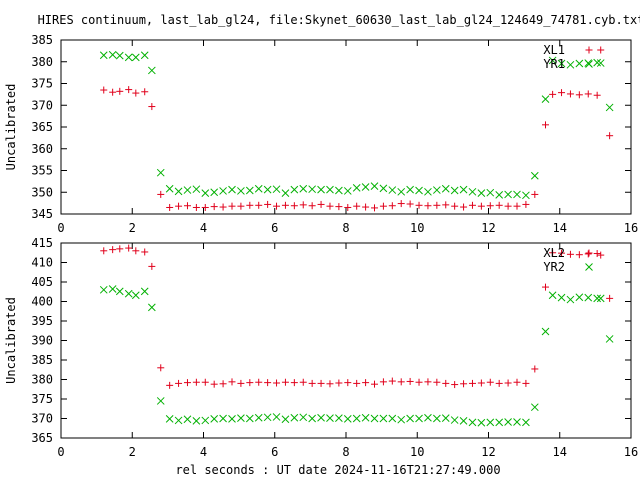  What do you see at coordinates (42, 105) in the screenshot?
I see `y-tick-label: 370` at bounding box center [42, 105].